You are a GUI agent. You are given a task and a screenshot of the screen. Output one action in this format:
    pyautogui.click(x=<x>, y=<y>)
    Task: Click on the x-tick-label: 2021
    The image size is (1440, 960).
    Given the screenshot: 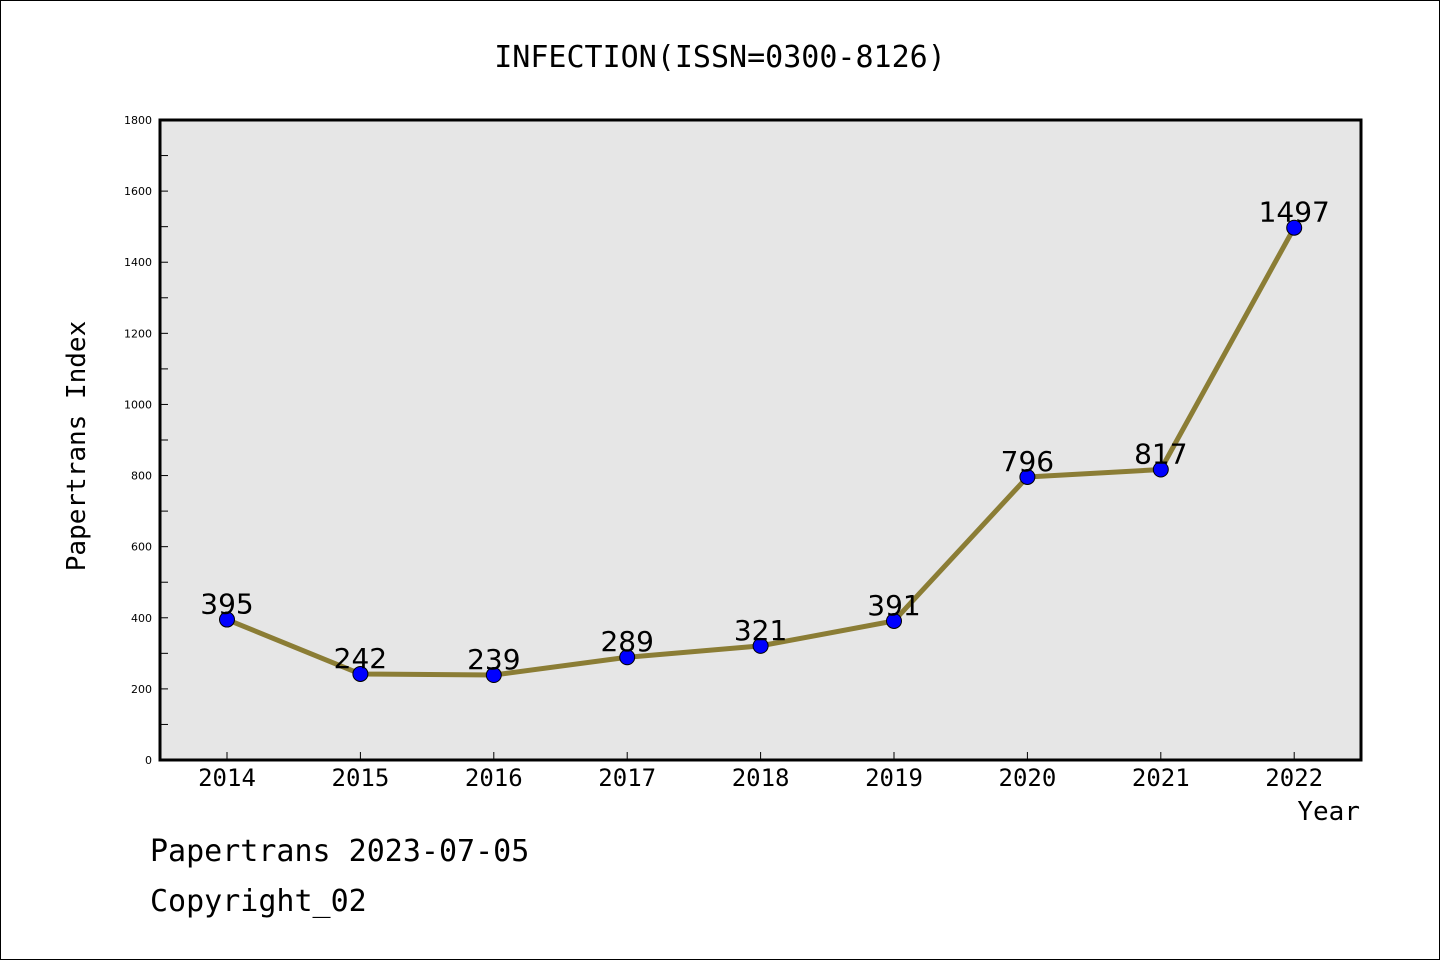 What is the action you would take?
    pyautogui.click(x=1161, y=778)
    